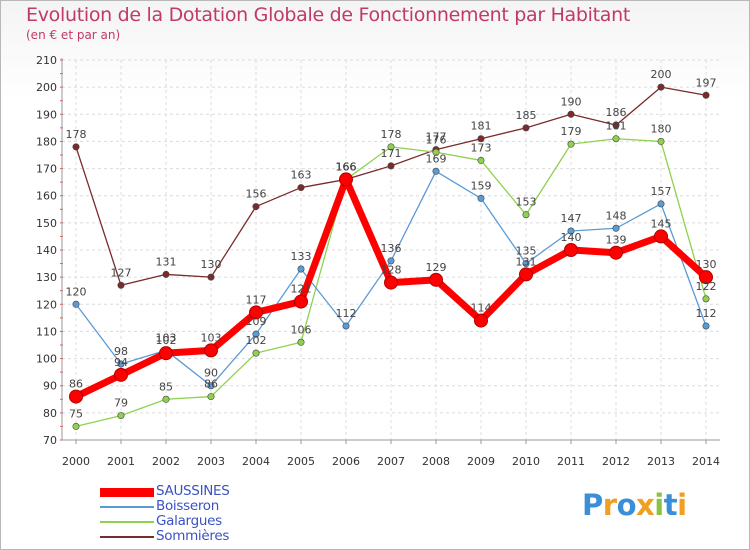 The width and height of the screenshot is (750, 550). Describe the element at coordinates (706, 313) in the screenshot. I see `data-label: 112` at that location.